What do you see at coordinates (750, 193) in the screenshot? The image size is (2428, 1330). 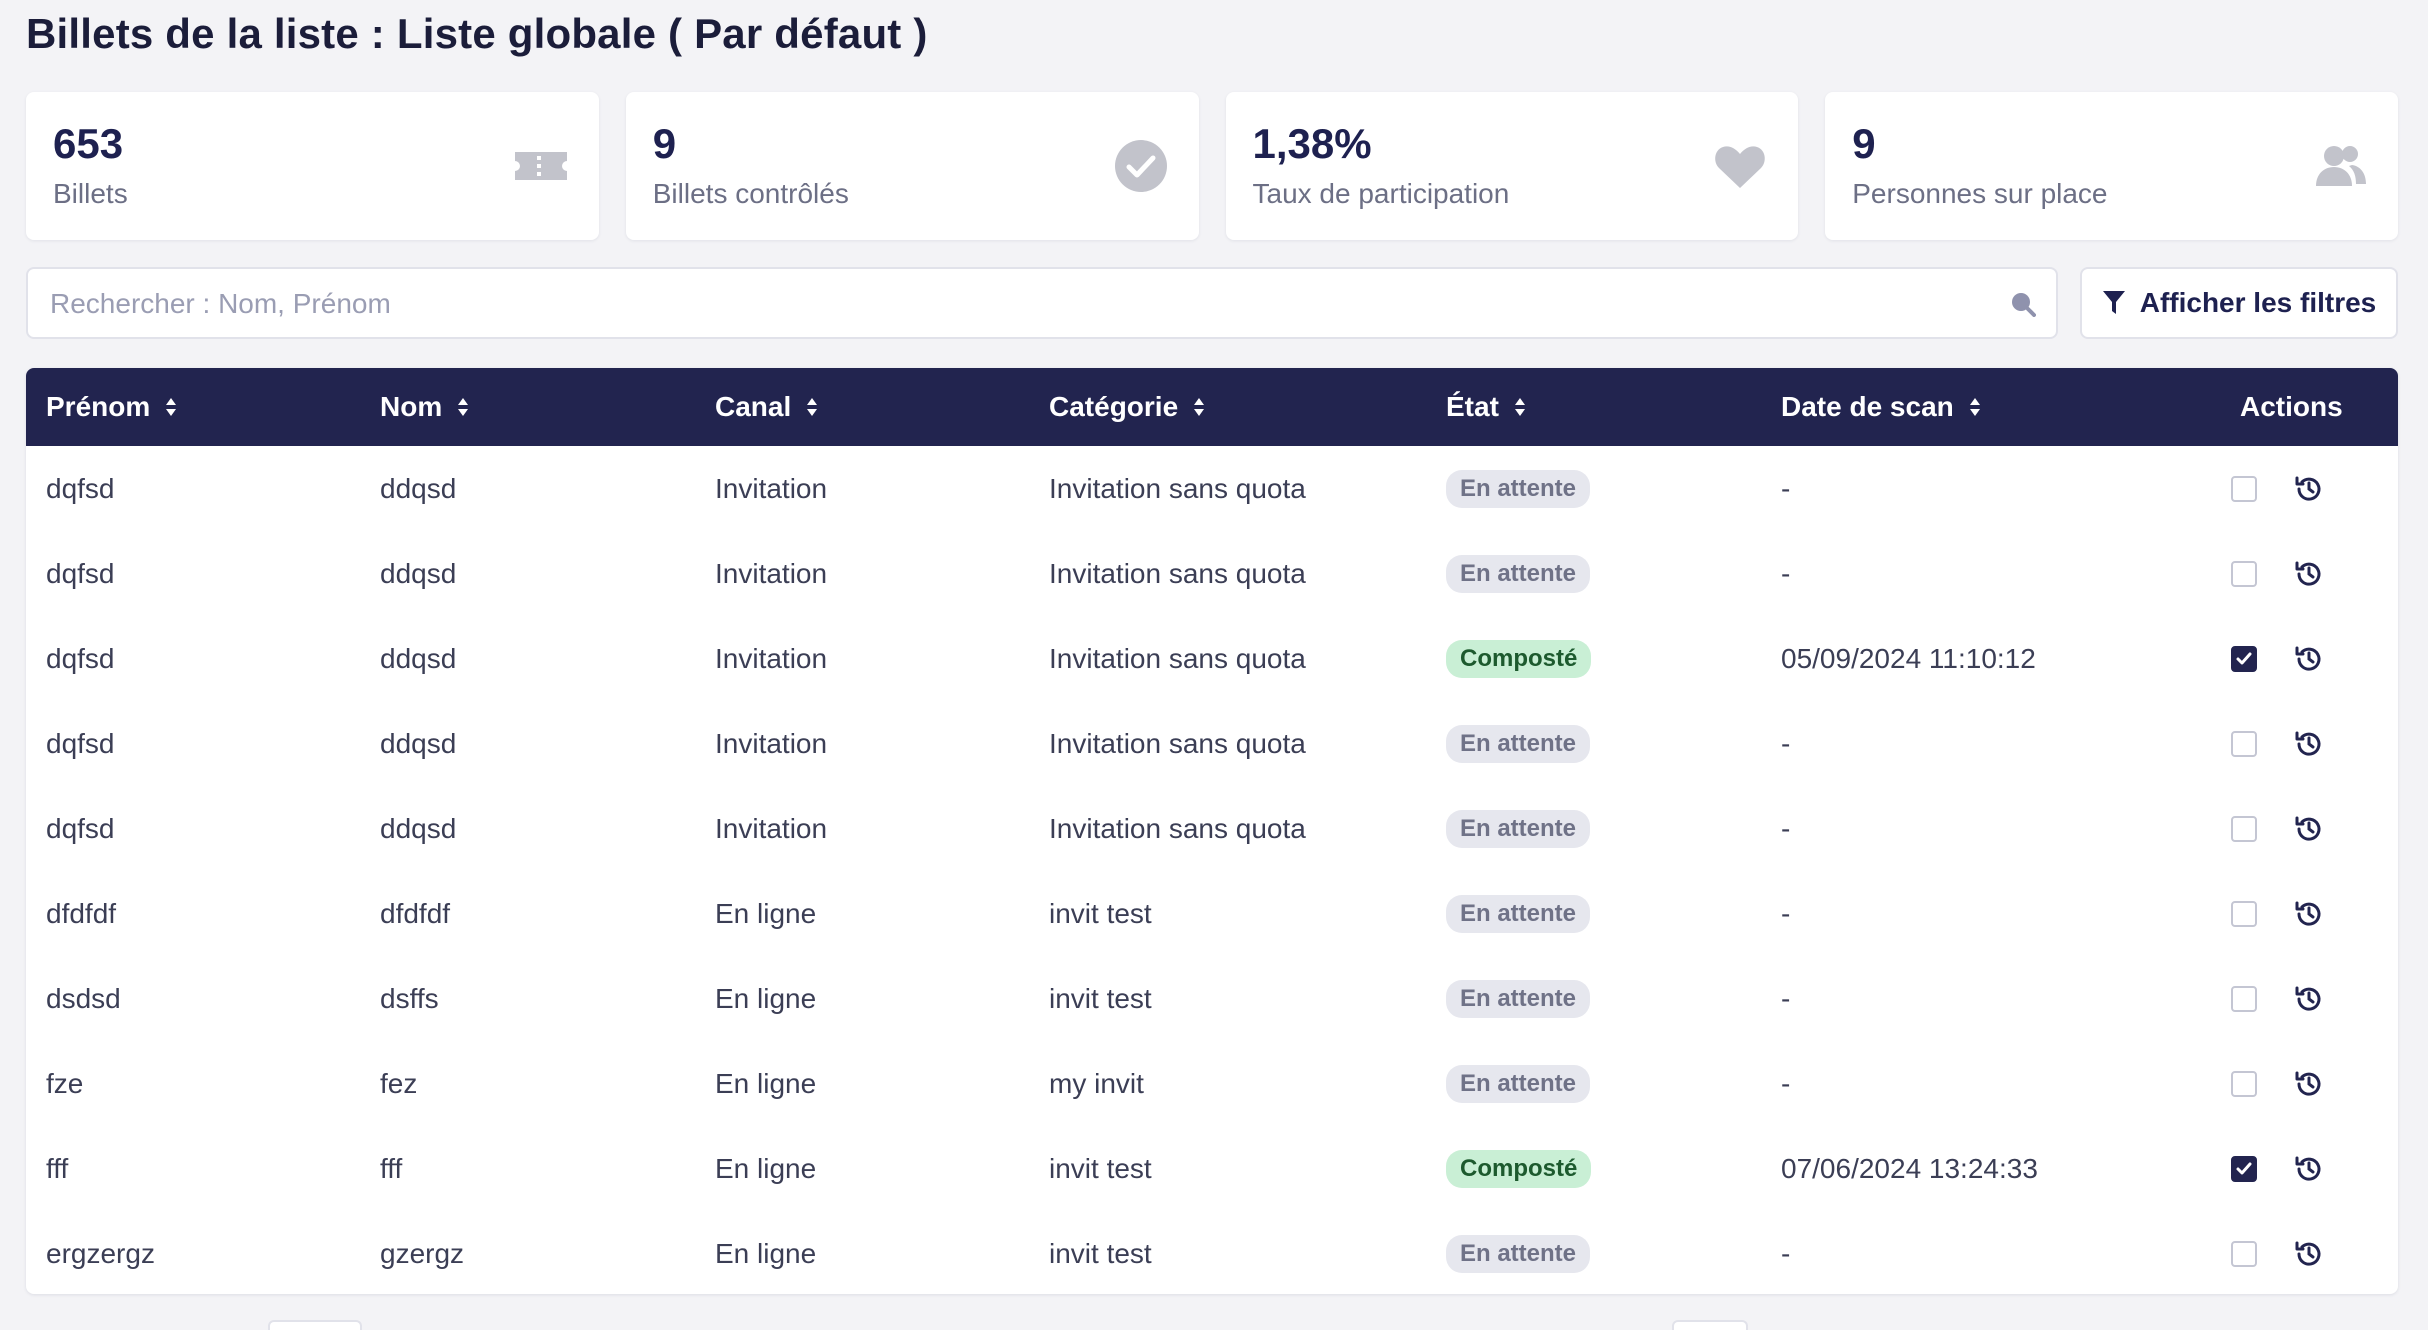 I see `stat-label: Billets contrôlés` at bounding box center [750, 193].